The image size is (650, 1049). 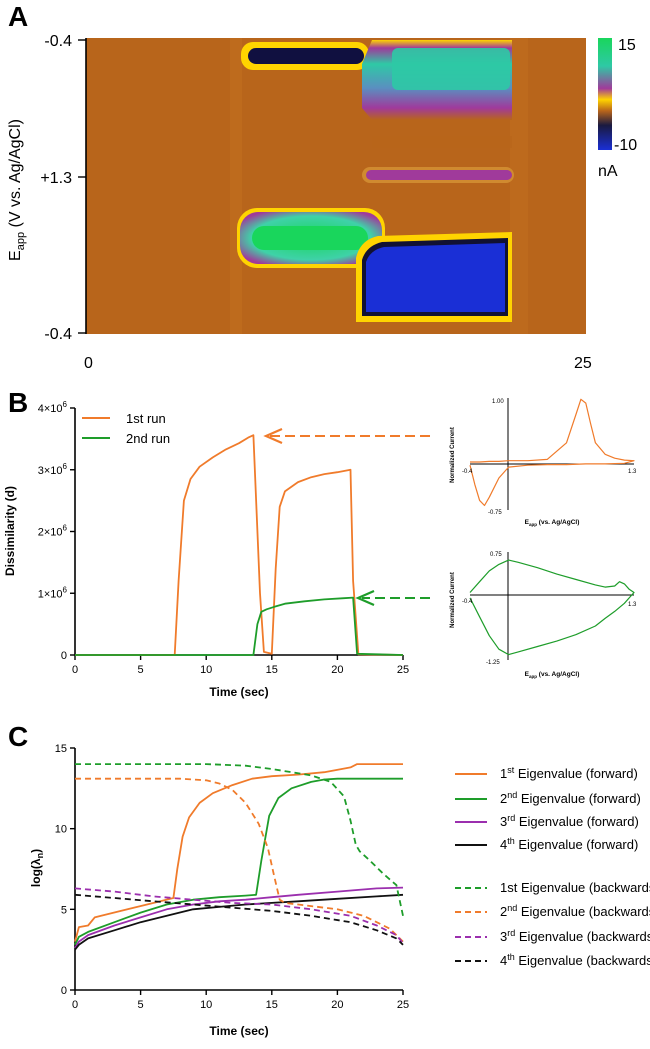 What do you see at coordinates (493, 663) in the screenshot?
I see `inset2-ymin-label: -1.25` at bounding box center [493, 663].